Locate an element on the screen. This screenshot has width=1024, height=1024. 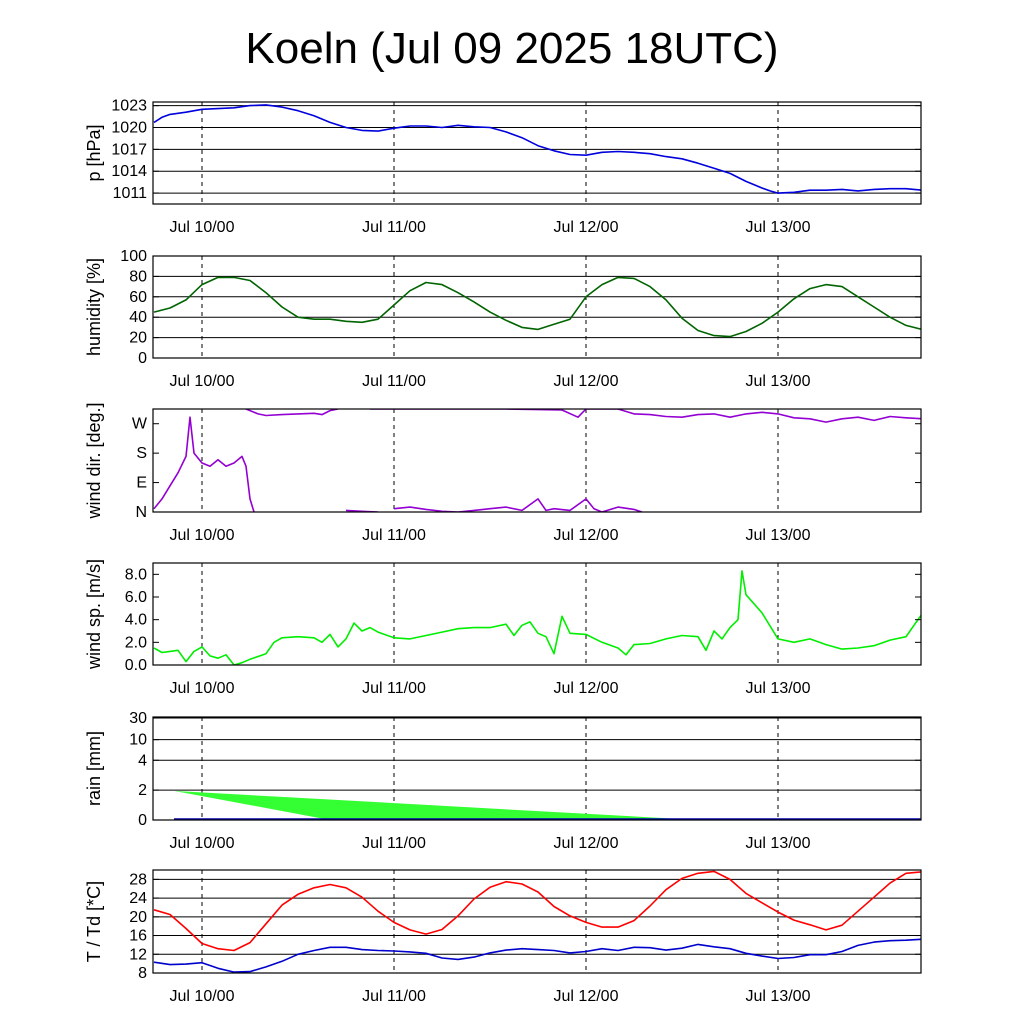
y-tick-label: 1023 is located at coordinates (129, 106).